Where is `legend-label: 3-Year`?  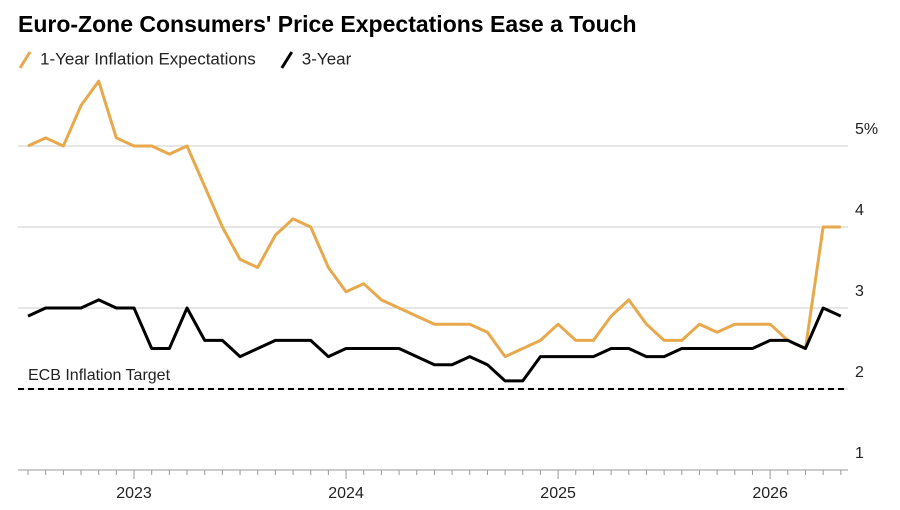 legend-label: 3-Year is located at coordinates (327, 58).